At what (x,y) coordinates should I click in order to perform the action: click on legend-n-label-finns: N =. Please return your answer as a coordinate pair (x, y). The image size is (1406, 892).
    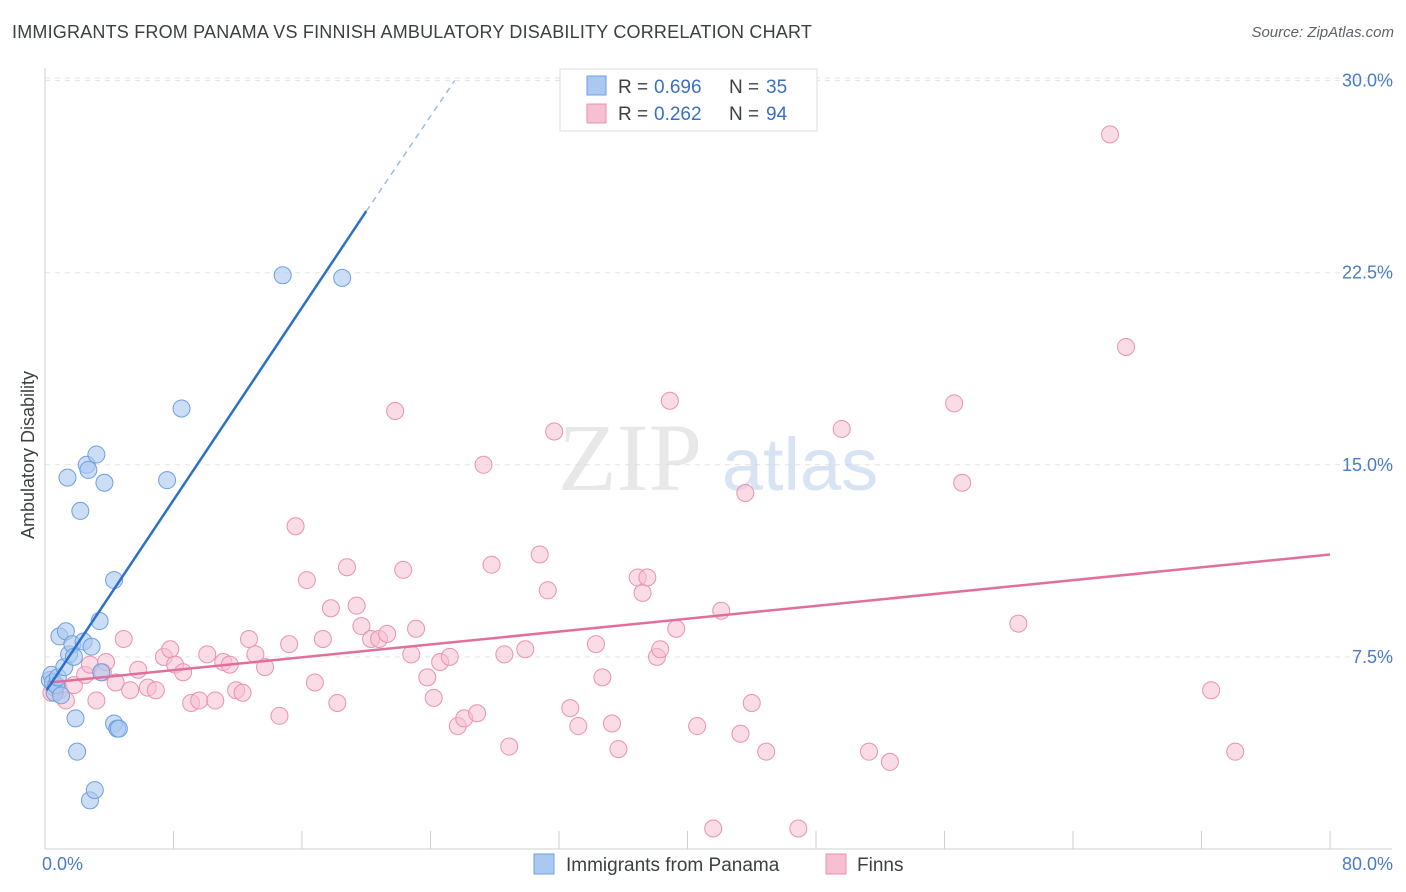
    Looking at the image, I should click on (744, 114).